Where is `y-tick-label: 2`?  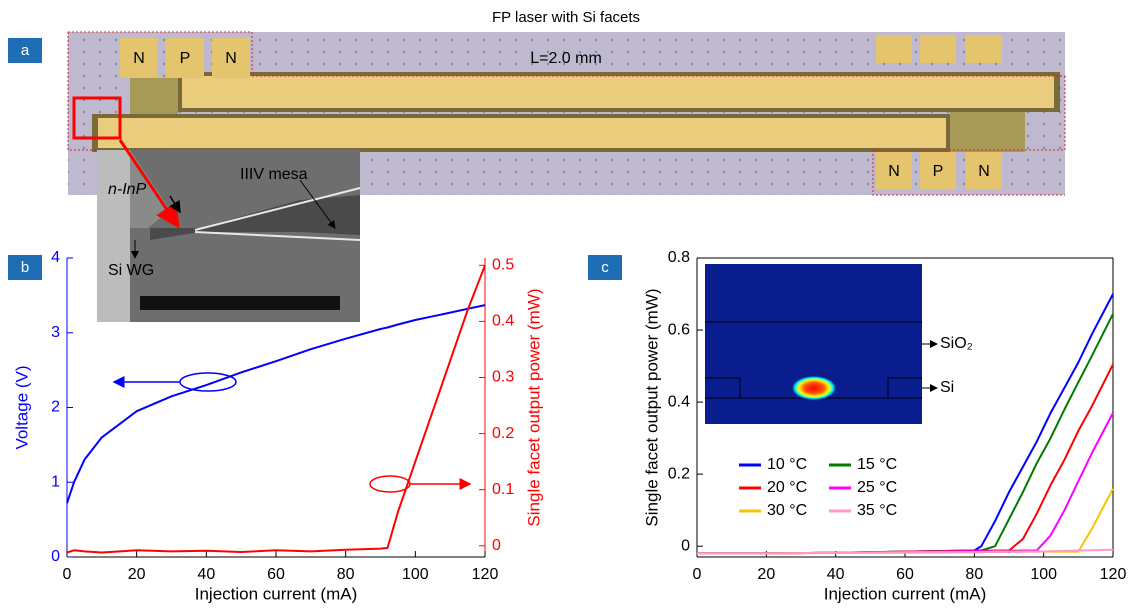 y-tick-label: 2 is located at coordinates (55, 407).